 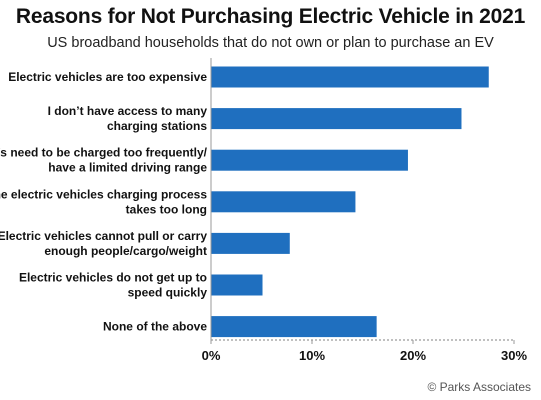 I want to click on source-credit: © Parks Associates, so click(x=479, y=387).